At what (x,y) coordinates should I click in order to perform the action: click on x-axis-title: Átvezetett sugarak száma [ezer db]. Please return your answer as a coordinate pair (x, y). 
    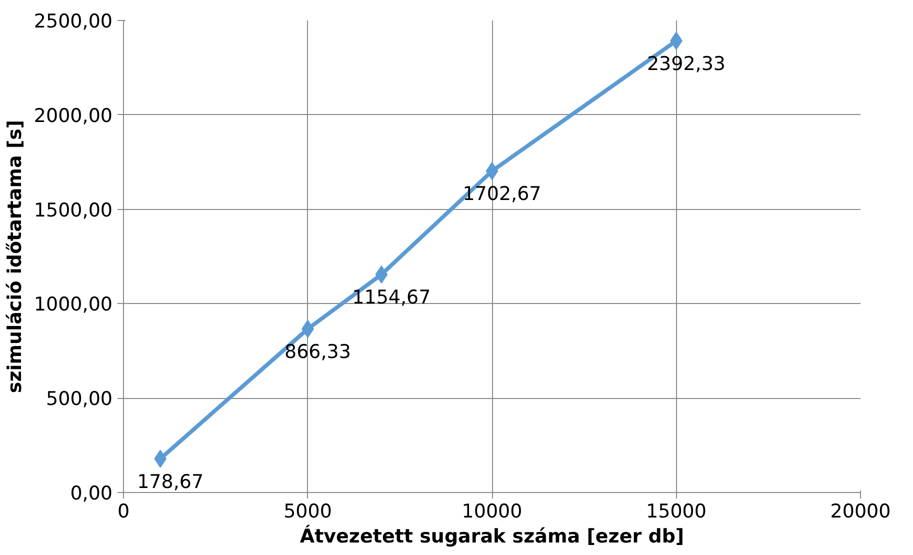
    Looking at the image, I should click on (492, 536).